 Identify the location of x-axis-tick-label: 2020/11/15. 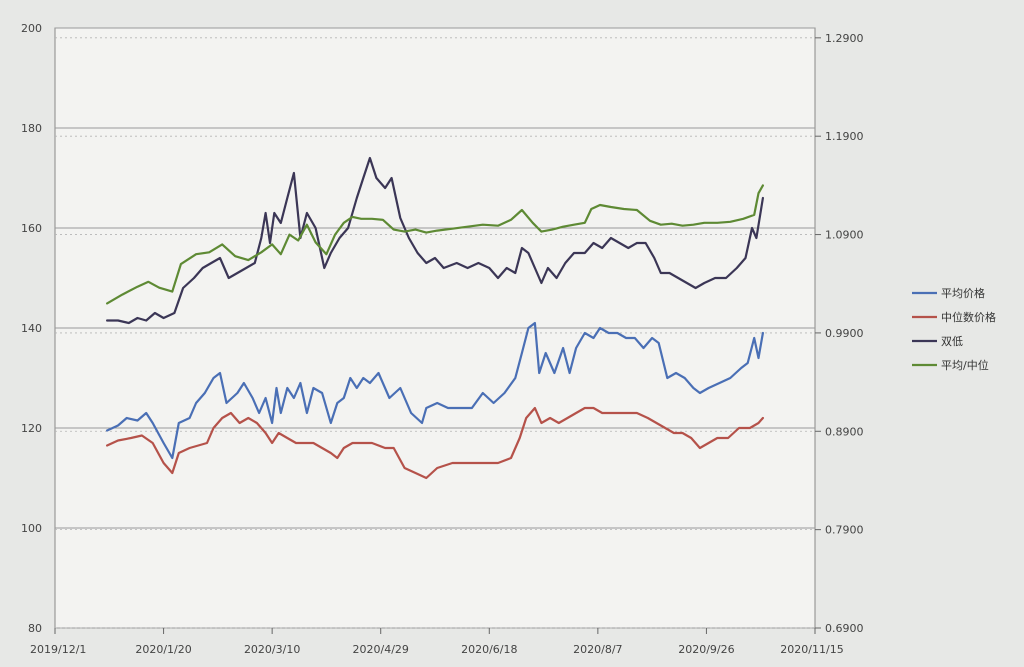
(811, 649).